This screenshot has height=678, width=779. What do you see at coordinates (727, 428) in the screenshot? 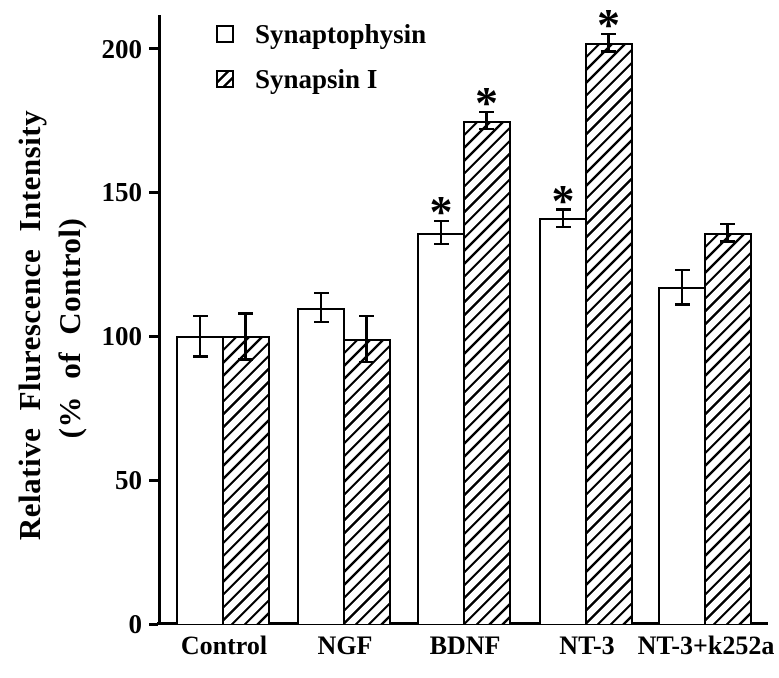
I see `bar-synapsin-i-nt-3-k252a` at bounding box center [727, 428].